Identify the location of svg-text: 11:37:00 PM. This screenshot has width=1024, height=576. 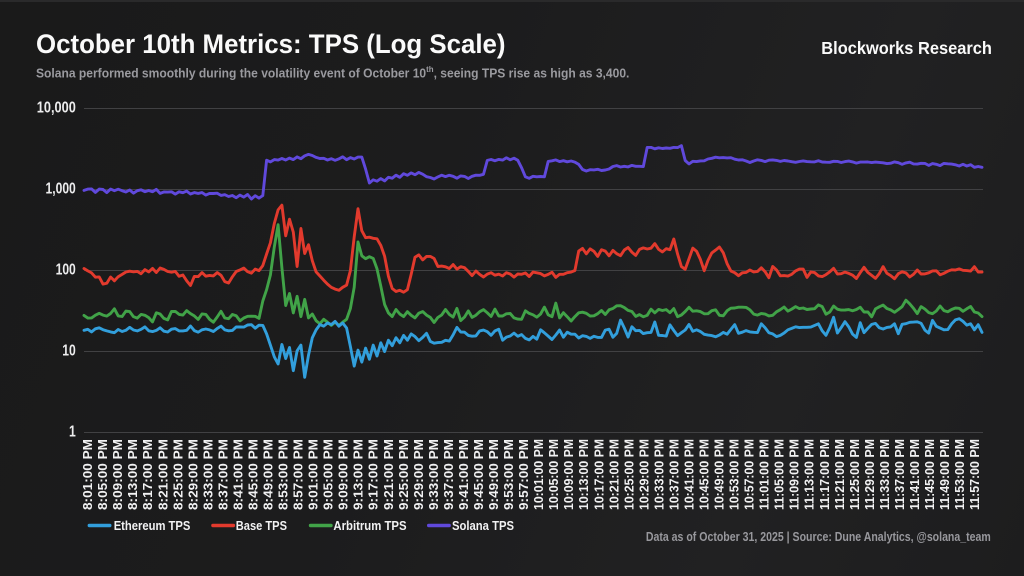
(899, 474).